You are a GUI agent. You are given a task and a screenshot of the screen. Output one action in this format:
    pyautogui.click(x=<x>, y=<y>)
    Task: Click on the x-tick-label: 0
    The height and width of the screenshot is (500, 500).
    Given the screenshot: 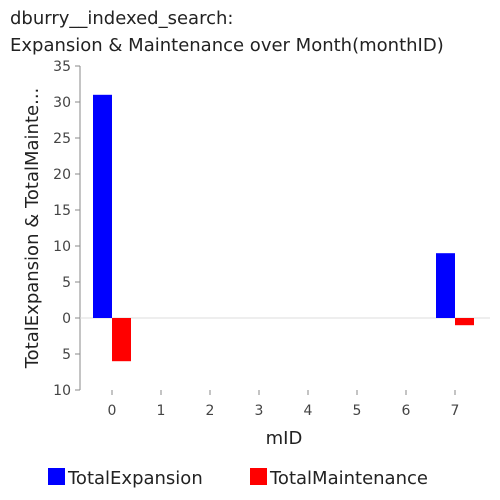 What is the action you would take?
    pyautogui.click(x=112, y=411)
    